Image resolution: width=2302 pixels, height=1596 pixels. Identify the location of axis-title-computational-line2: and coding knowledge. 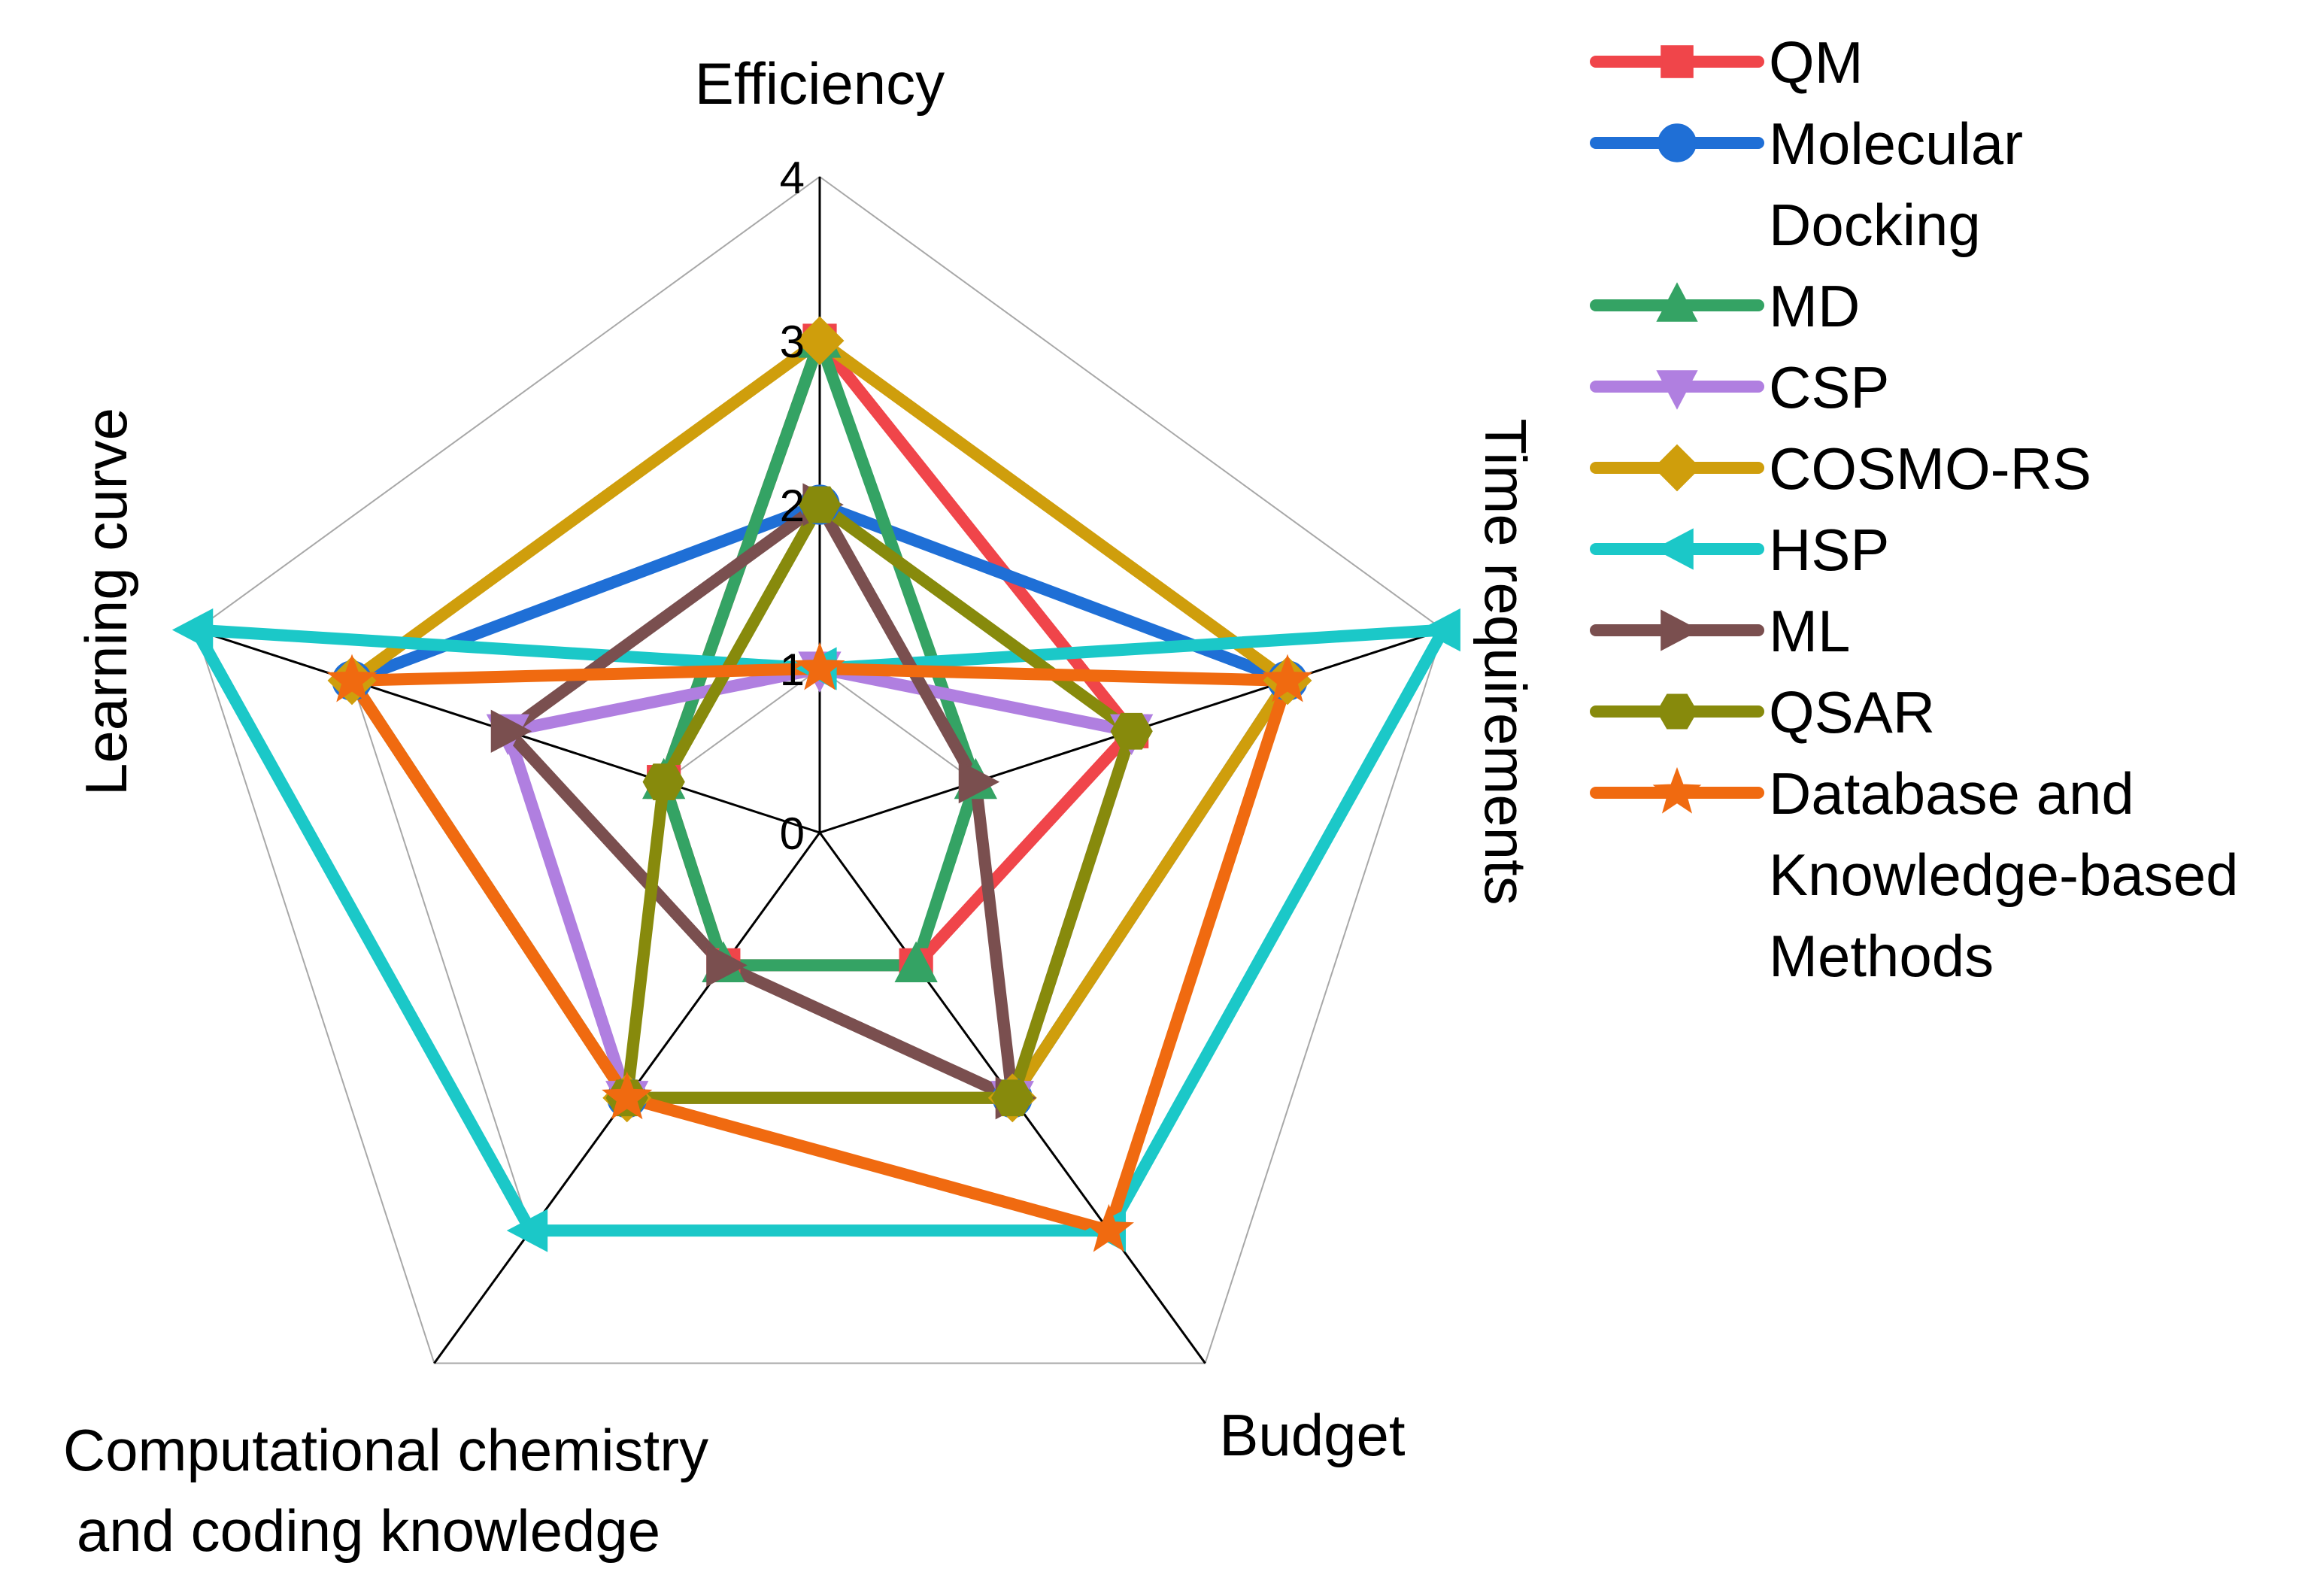
(368, 1530).